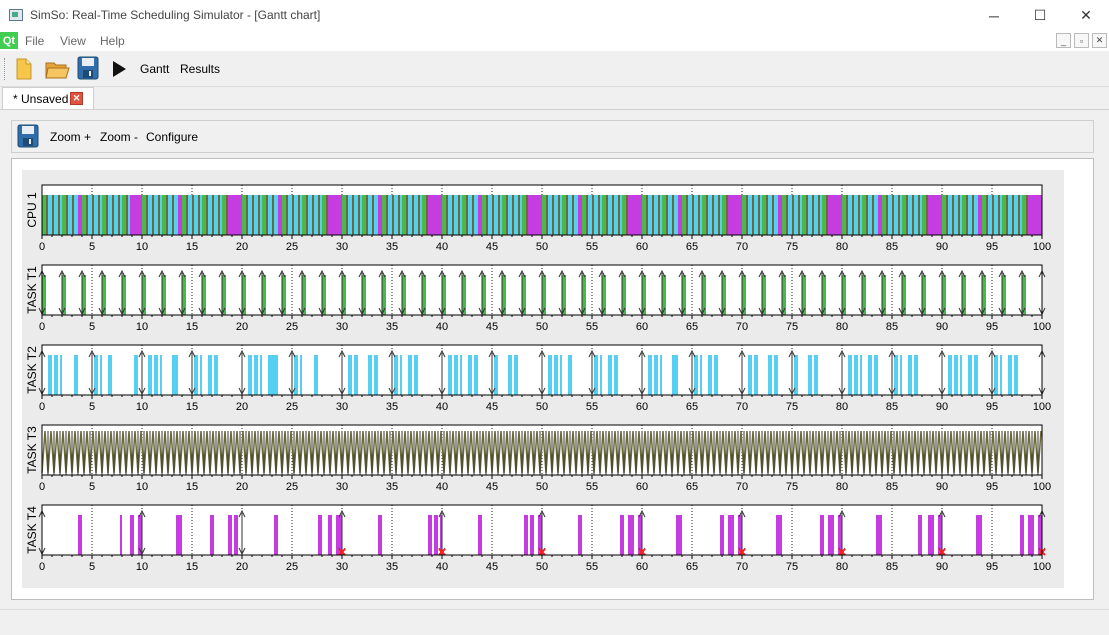 The height and width of the screenshot is (635, 1109). What do you see at coordinates (9, 40) in the screenshot?
I see `qt-logo-icon: Qt` at bounding box center [9, 40].